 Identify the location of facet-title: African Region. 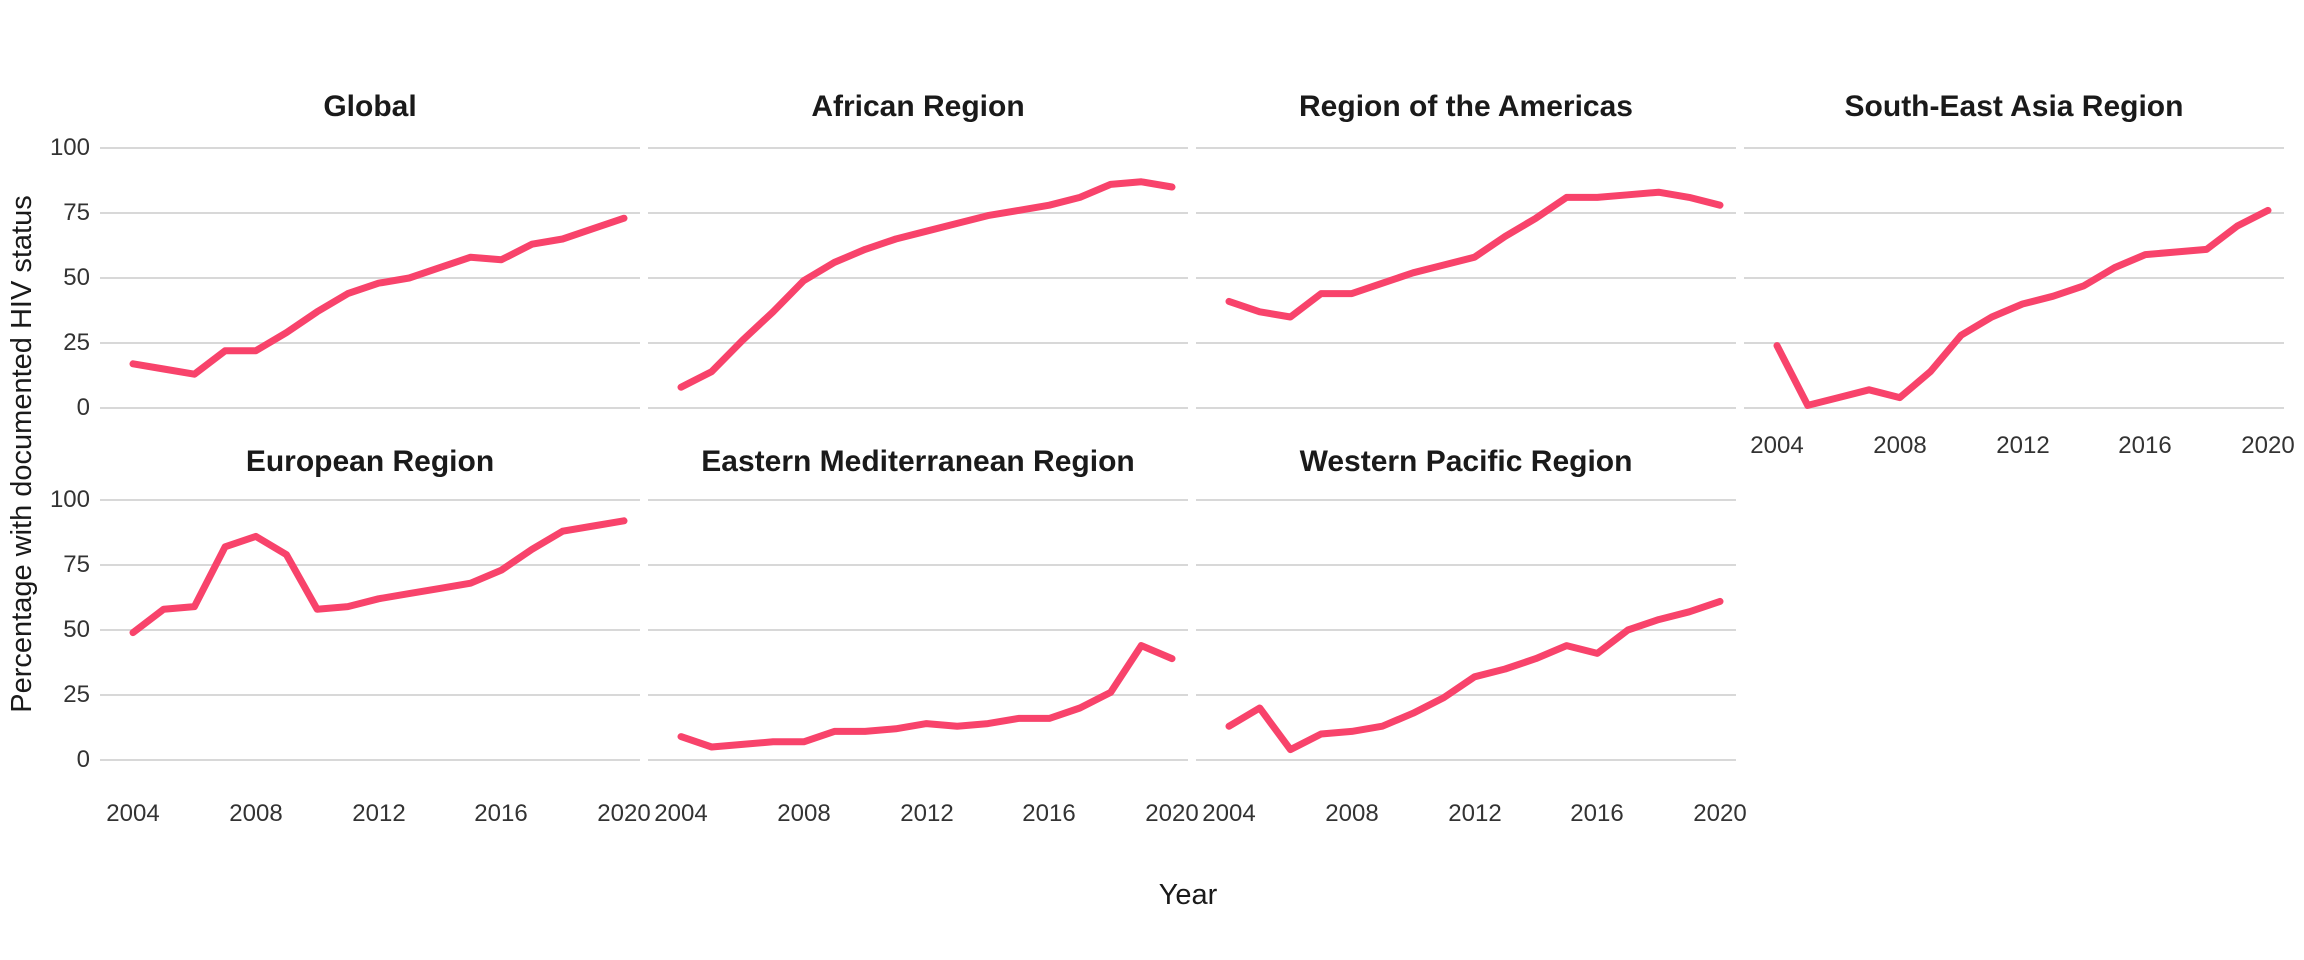
(918, 106).